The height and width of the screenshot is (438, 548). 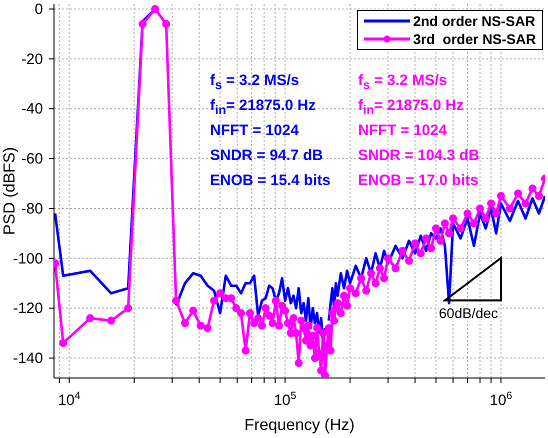 What do you see at coordinates (69, 399) in the screenshot?
I see `x-tick-label: 10$^{4}$` at bounding box center [69, 399].